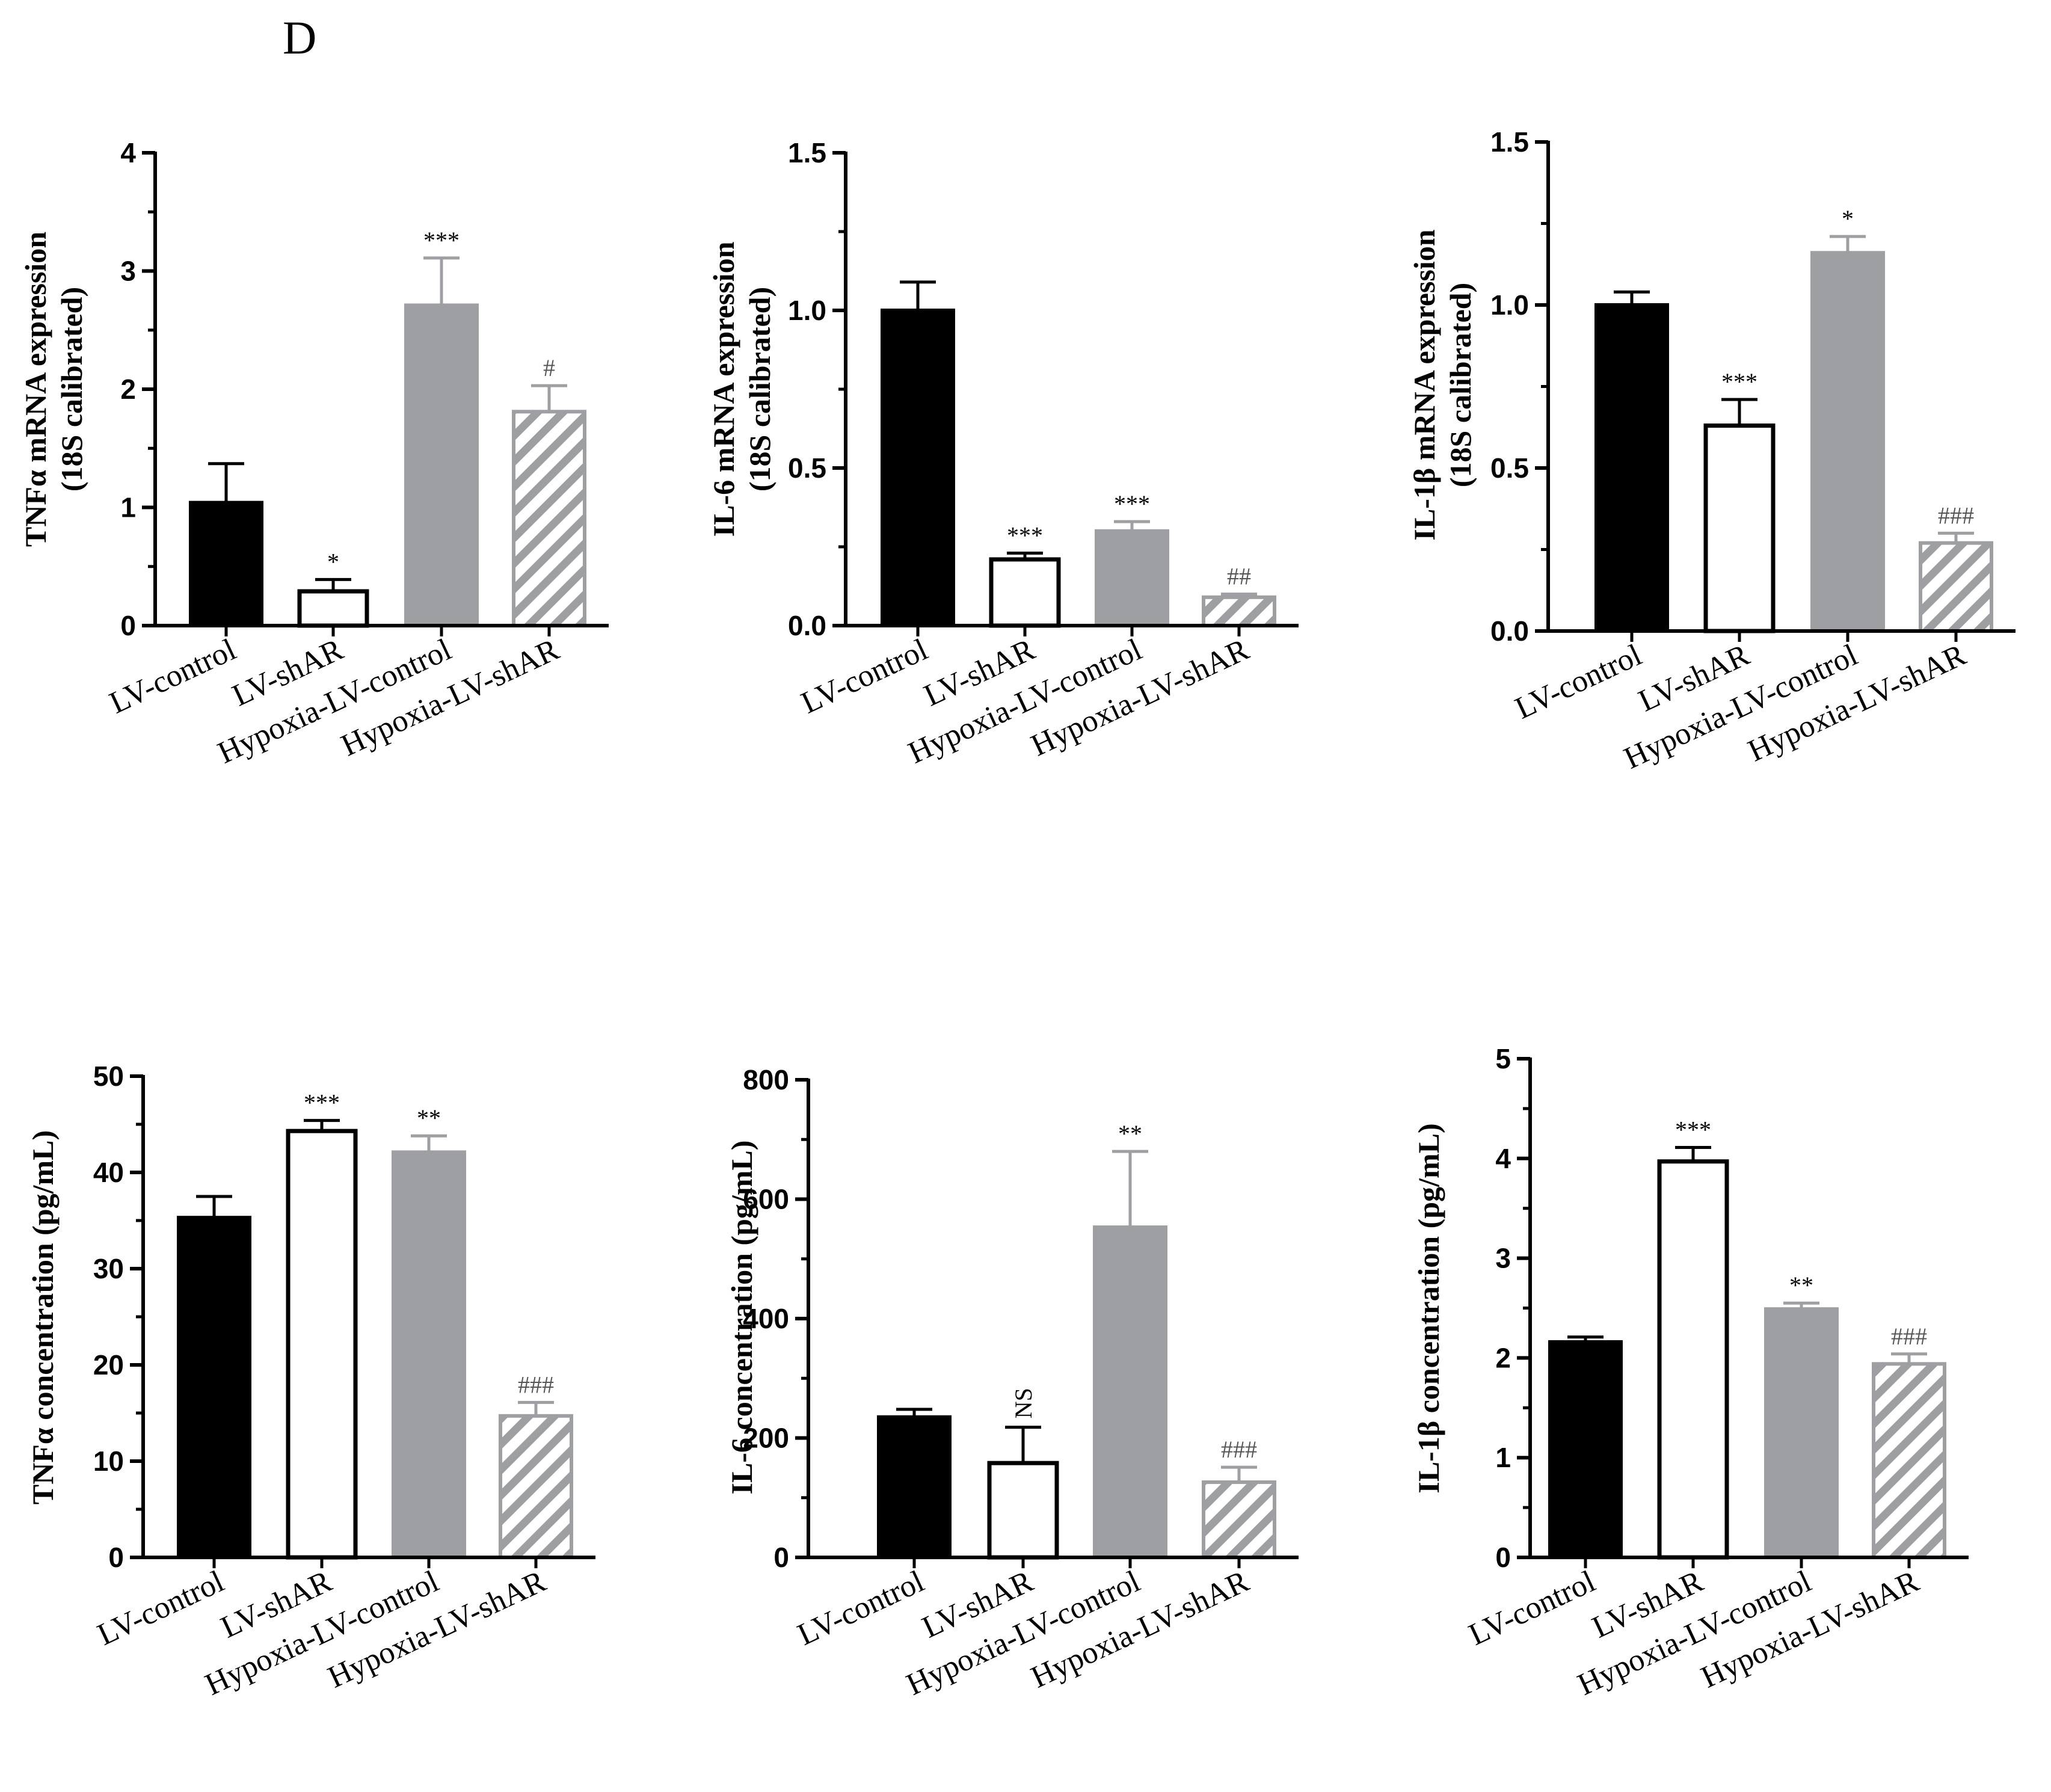  I want to click on y-tick-label: 200, so click(766, 1438).